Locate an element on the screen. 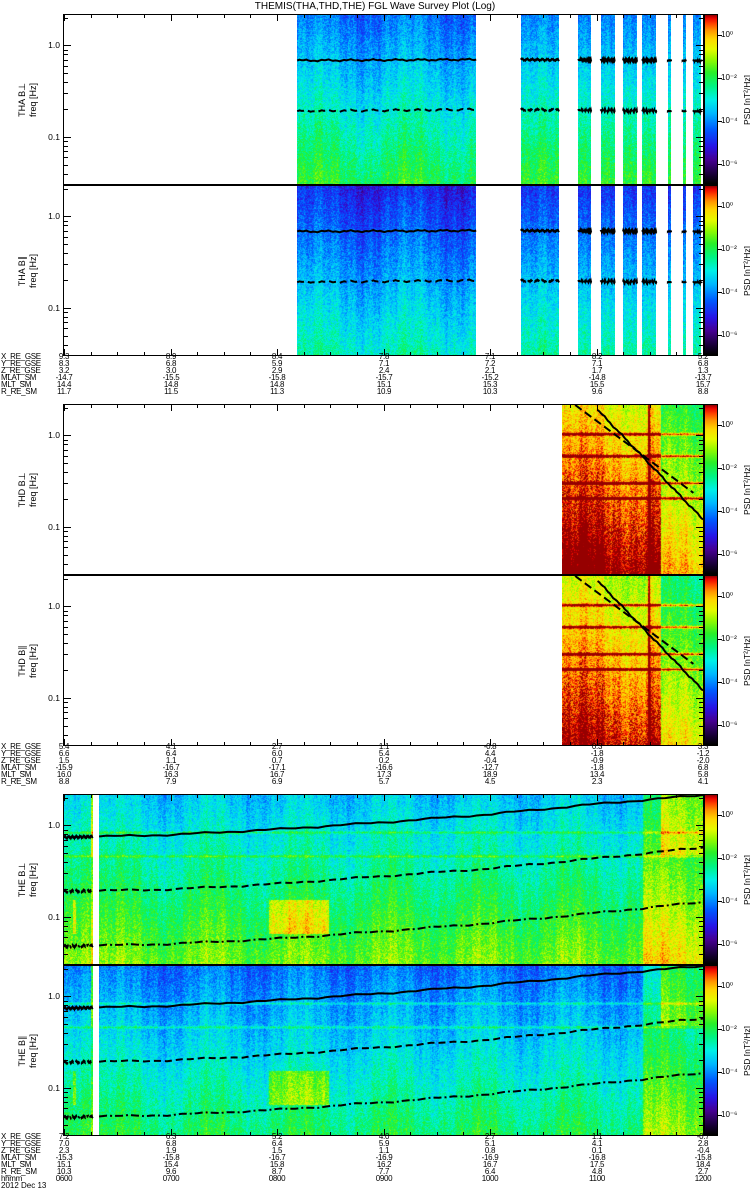 This screenshot has width=750, height=1200. ephemeris-value: 17.3 is located at coordinates (384, 774).